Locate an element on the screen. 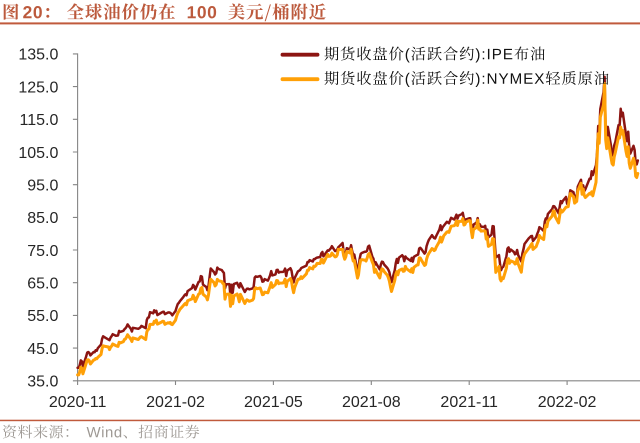 Image resolution: width=640 pixels, height=443 pixels. svg-text: 2021-08 is located at coordinates (371, 402).